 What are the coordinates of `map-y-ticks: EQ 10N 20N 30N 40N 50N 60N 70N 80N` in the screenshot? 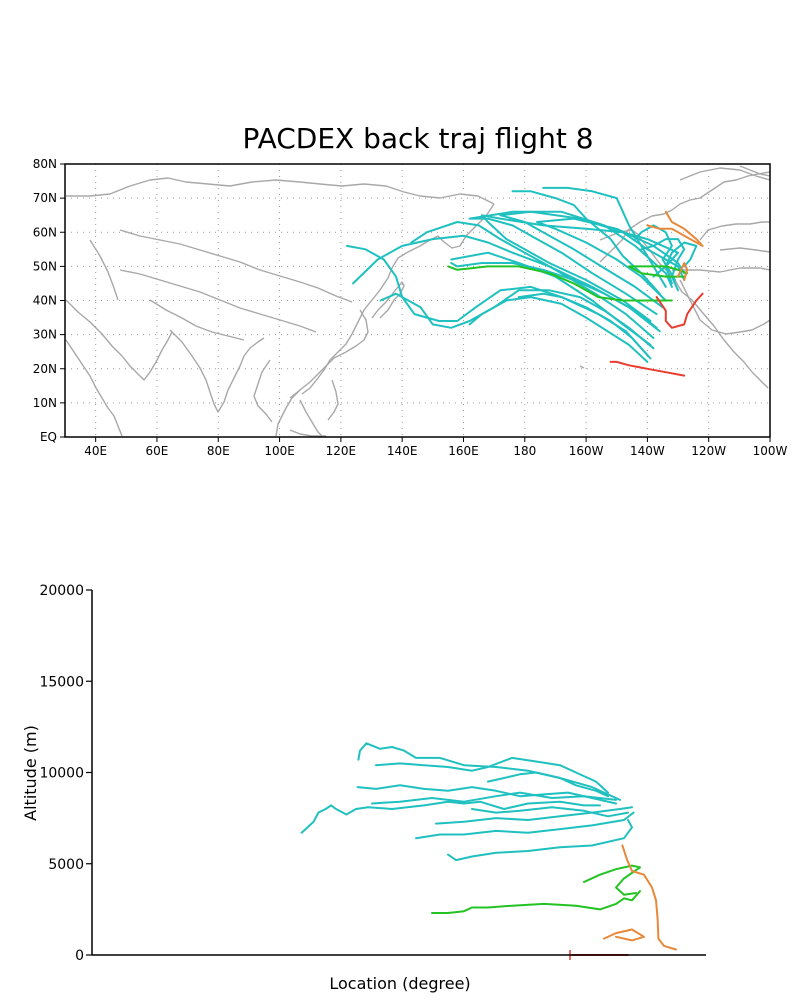 It's located at (49, 300).